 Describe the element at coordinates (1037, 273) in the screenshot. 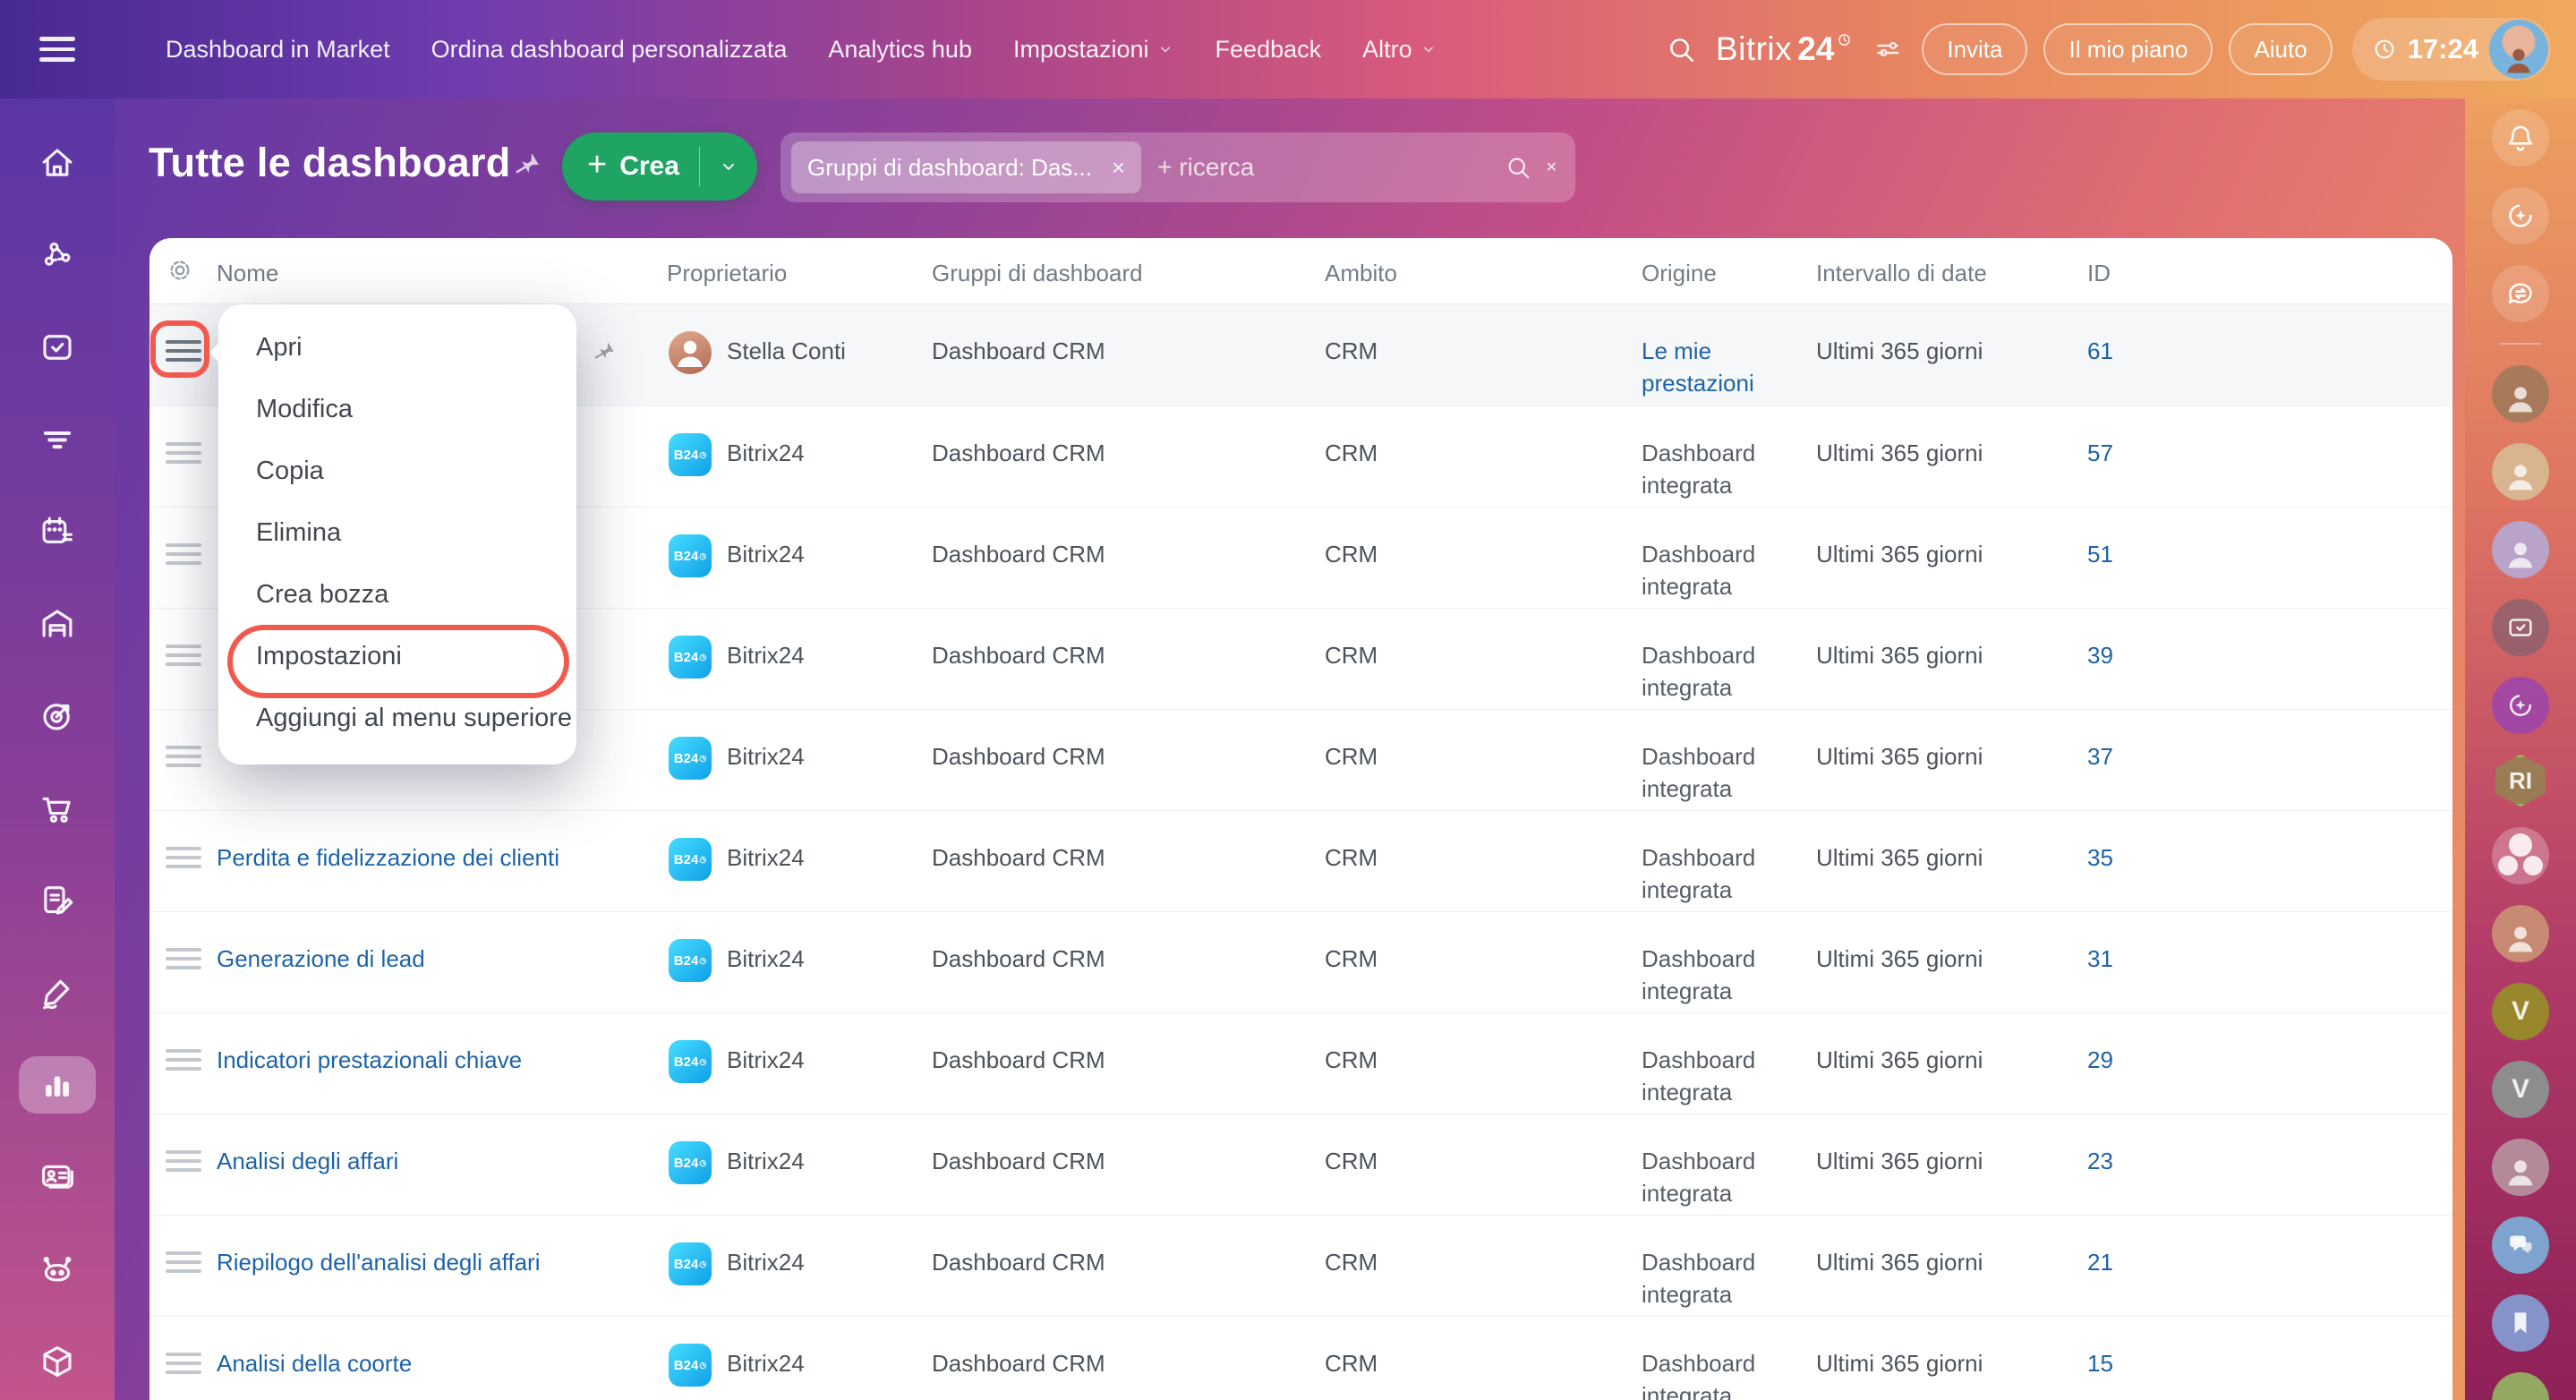

I see `column-header-gruppi-di-dashboard: Gruppi di dashboard` at that location.